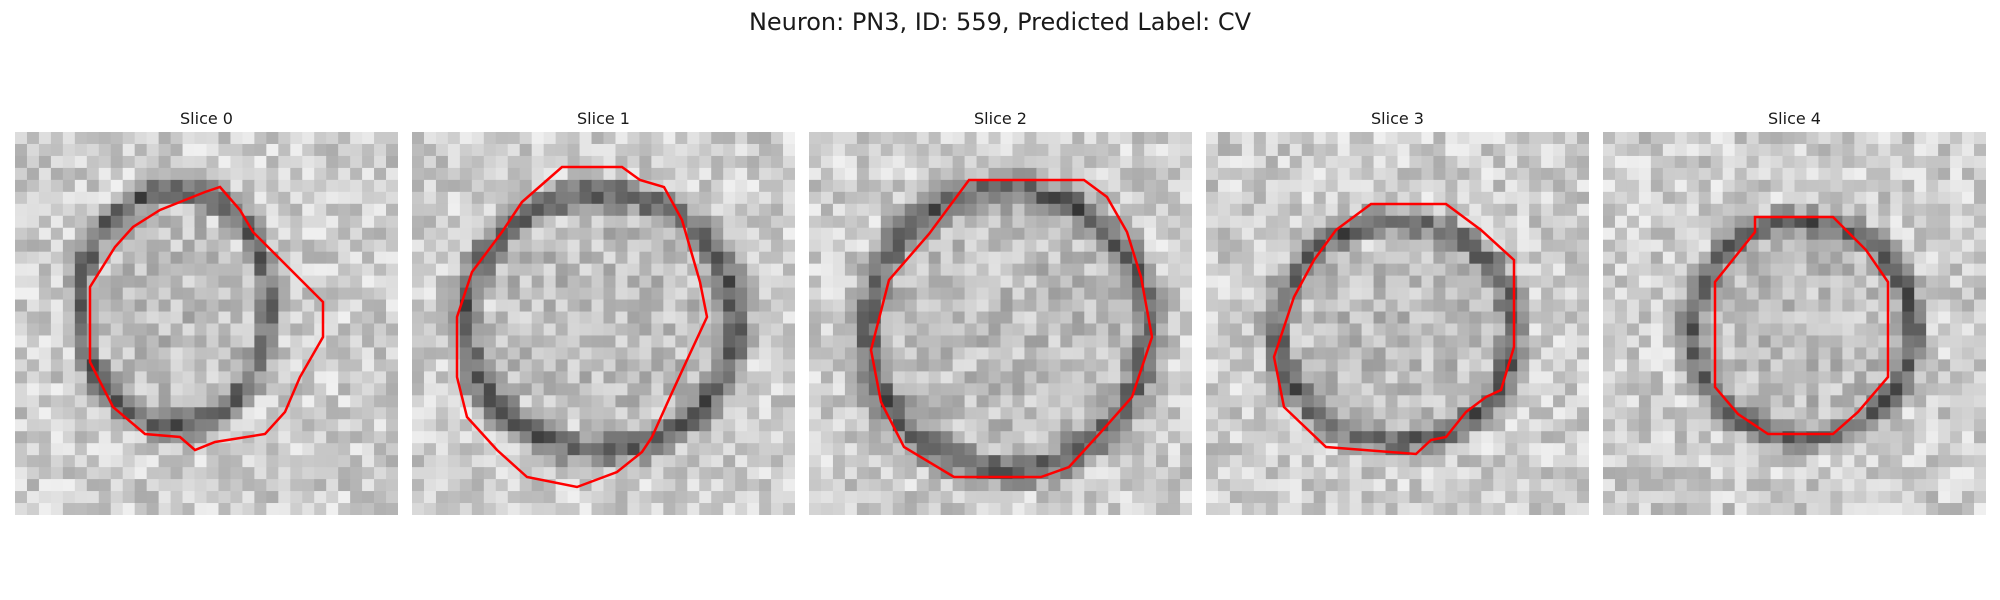 Image resolution: width=2000 pixels, height=600 pixels. I want to click on slice-title: Slice 1, so click(603, 118).